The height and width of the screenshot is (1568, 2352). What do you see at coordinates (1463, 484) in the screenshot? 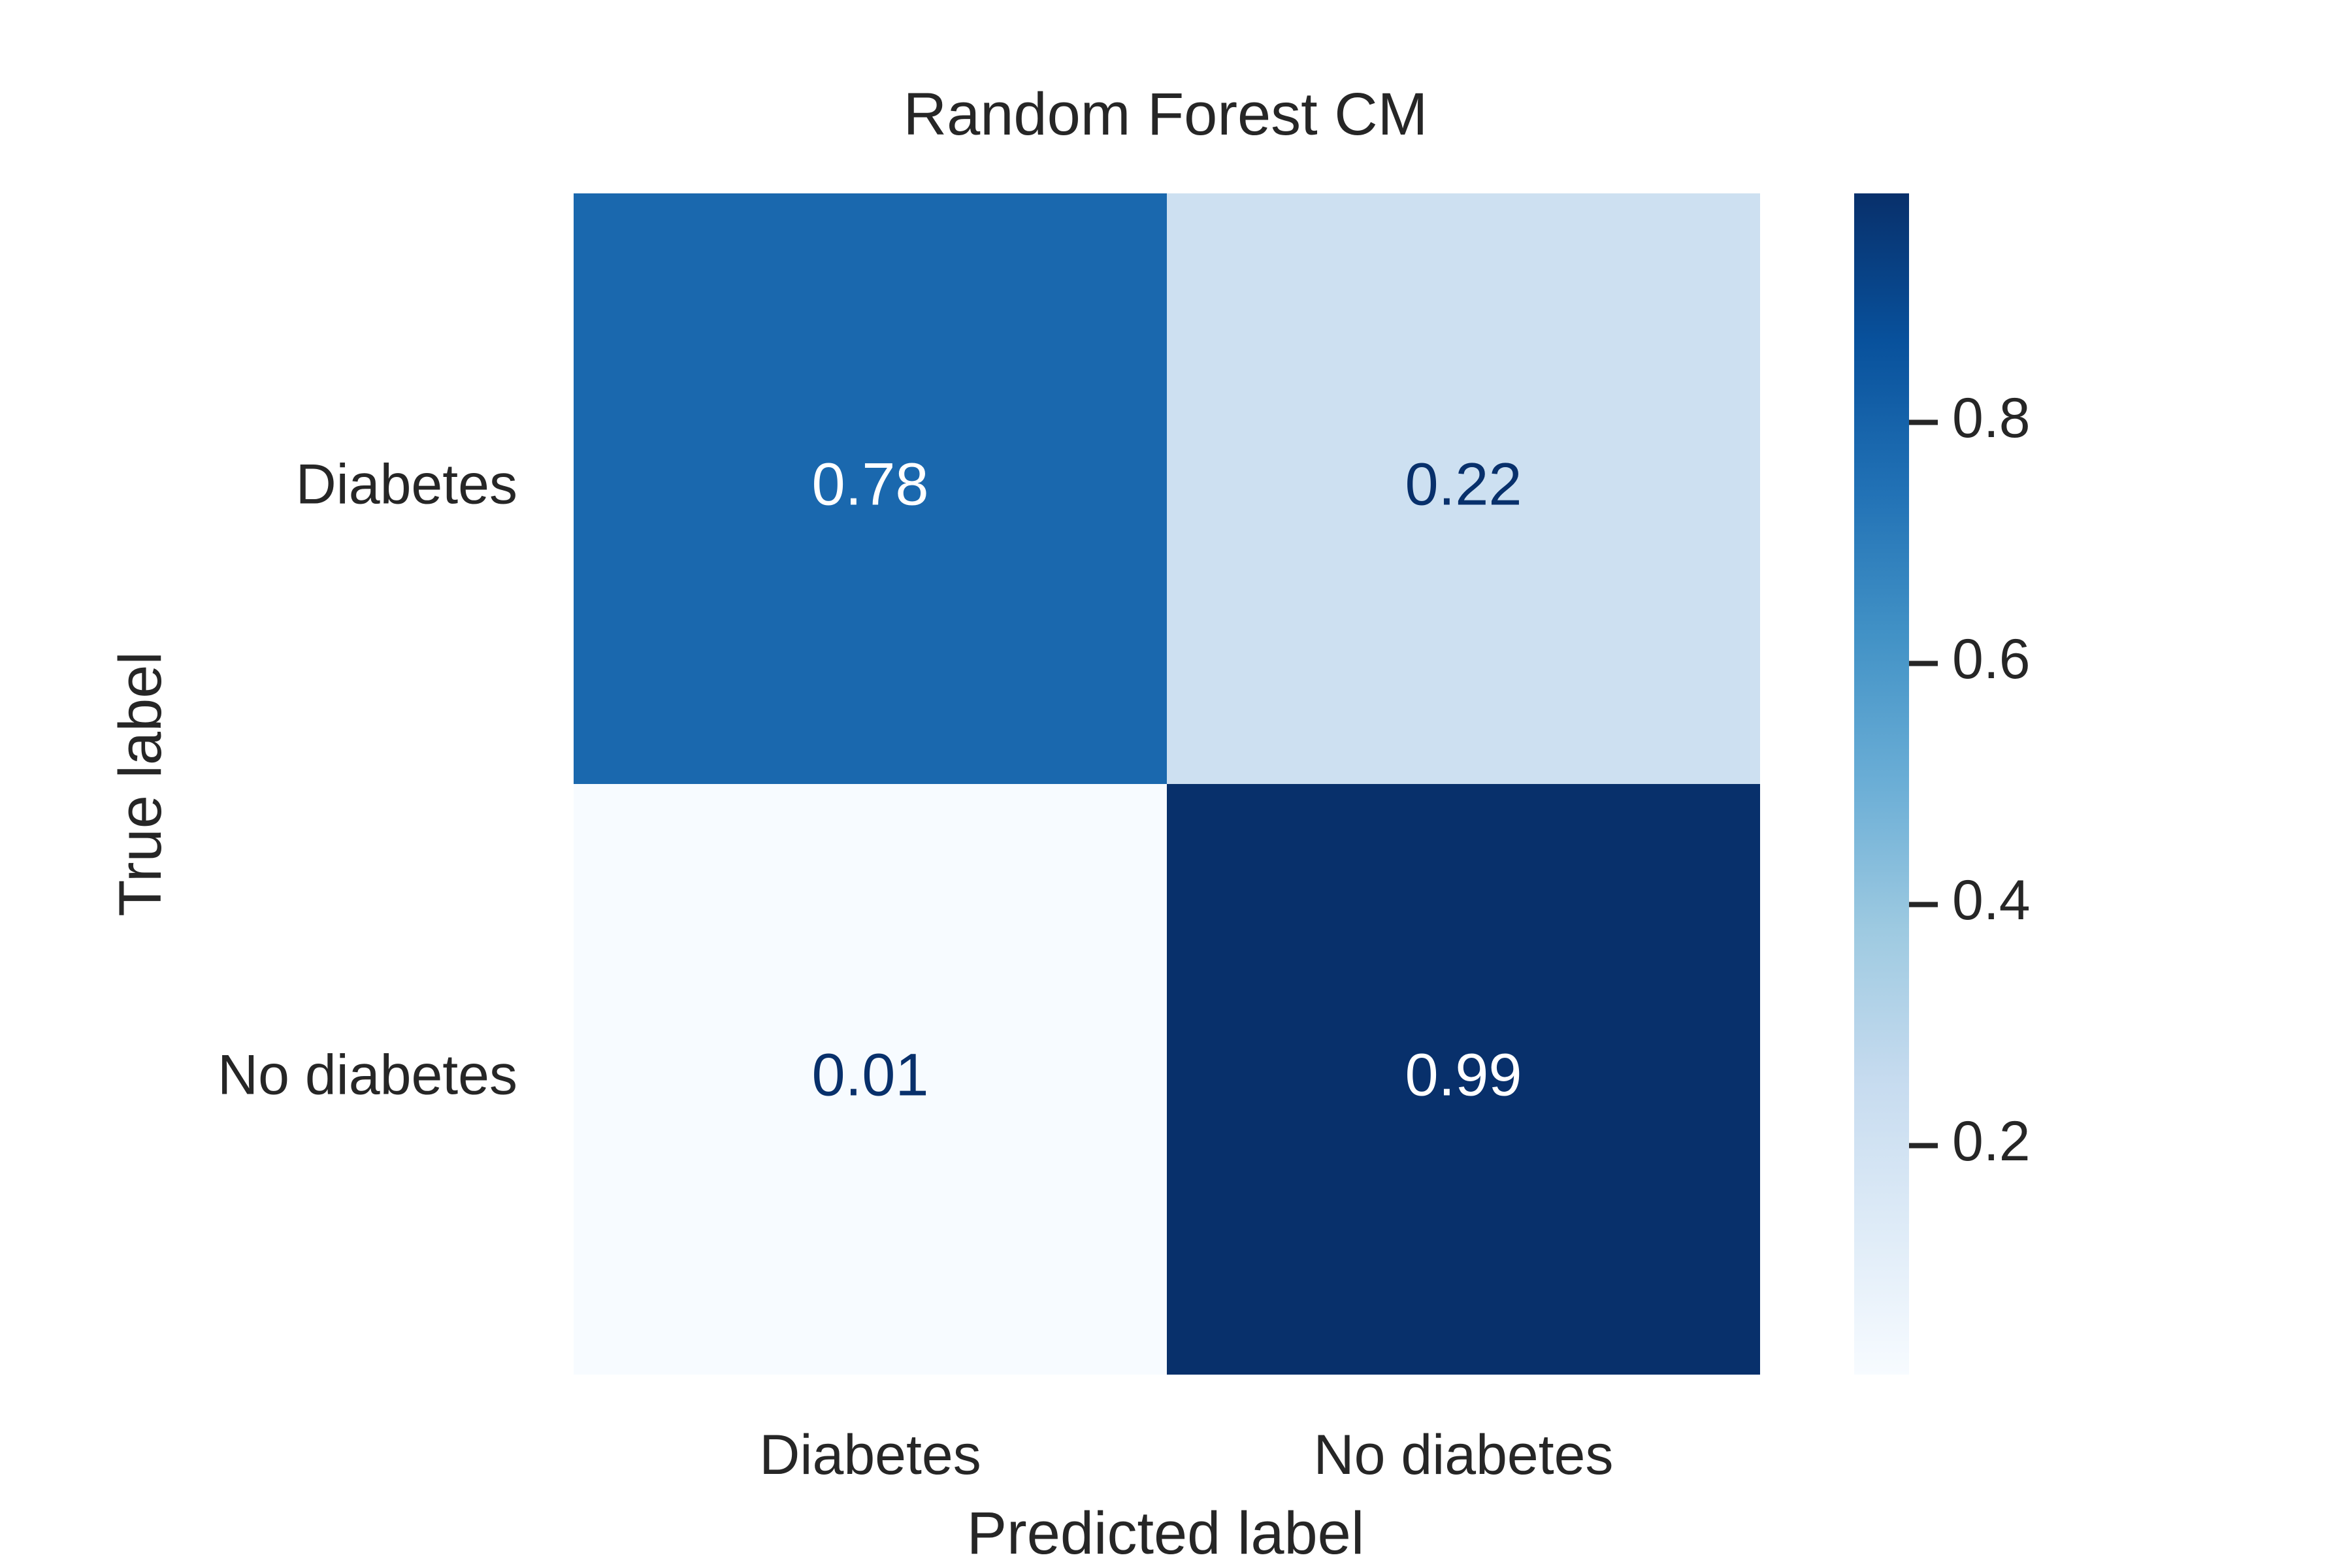
I see `cell-value-label-0-1: 0.22` at bounding box center [1463, 484].